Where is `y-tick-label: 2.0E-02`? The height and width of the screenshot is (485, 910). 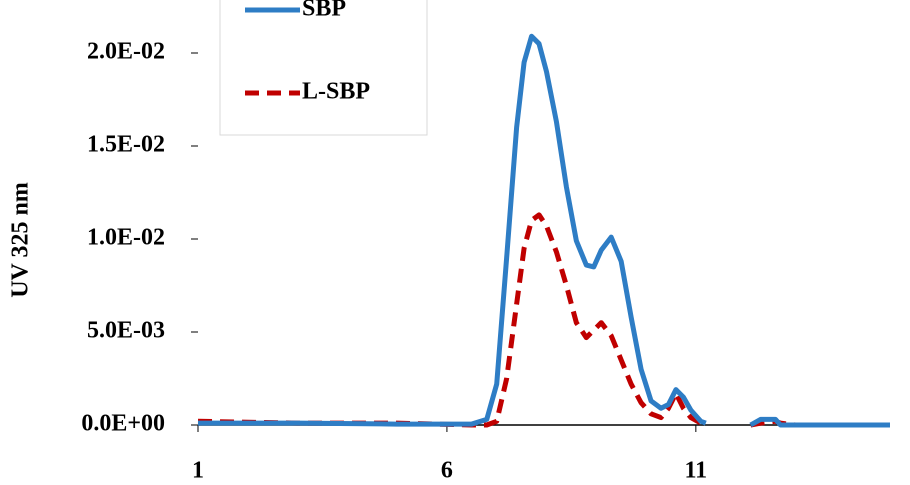
y-tick-label: 2.0E-02 is located at coordinates (126, 52).